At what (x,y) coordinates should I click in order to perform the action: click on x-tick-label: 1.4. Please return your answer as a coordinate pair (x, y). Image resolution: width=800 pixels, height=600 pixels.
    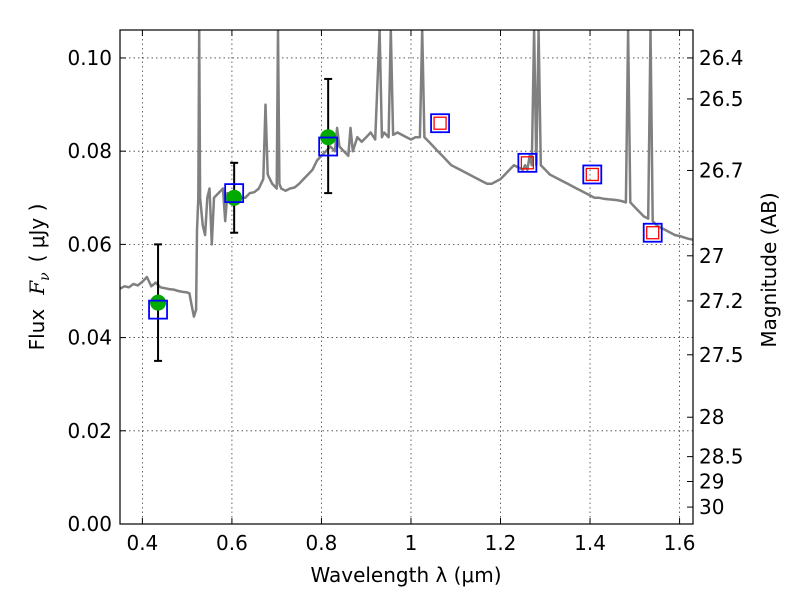
    Looking at the image, I should click on (590, 543).